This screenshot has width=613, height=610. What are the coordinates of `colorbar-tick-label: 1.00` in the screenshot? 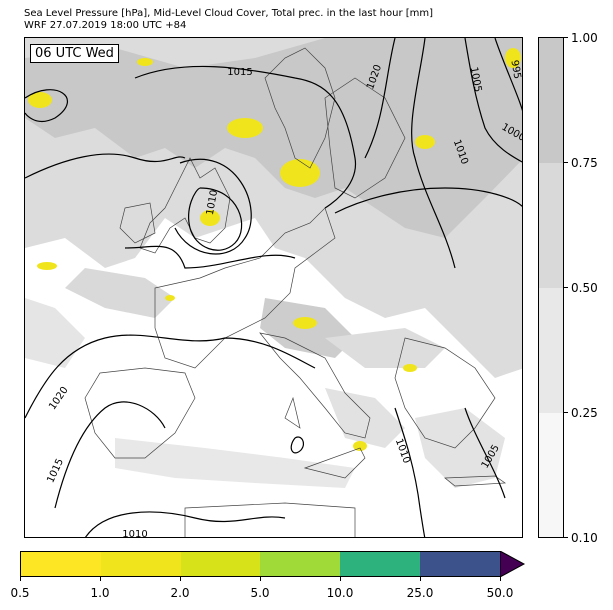 It's located at (584, 38).